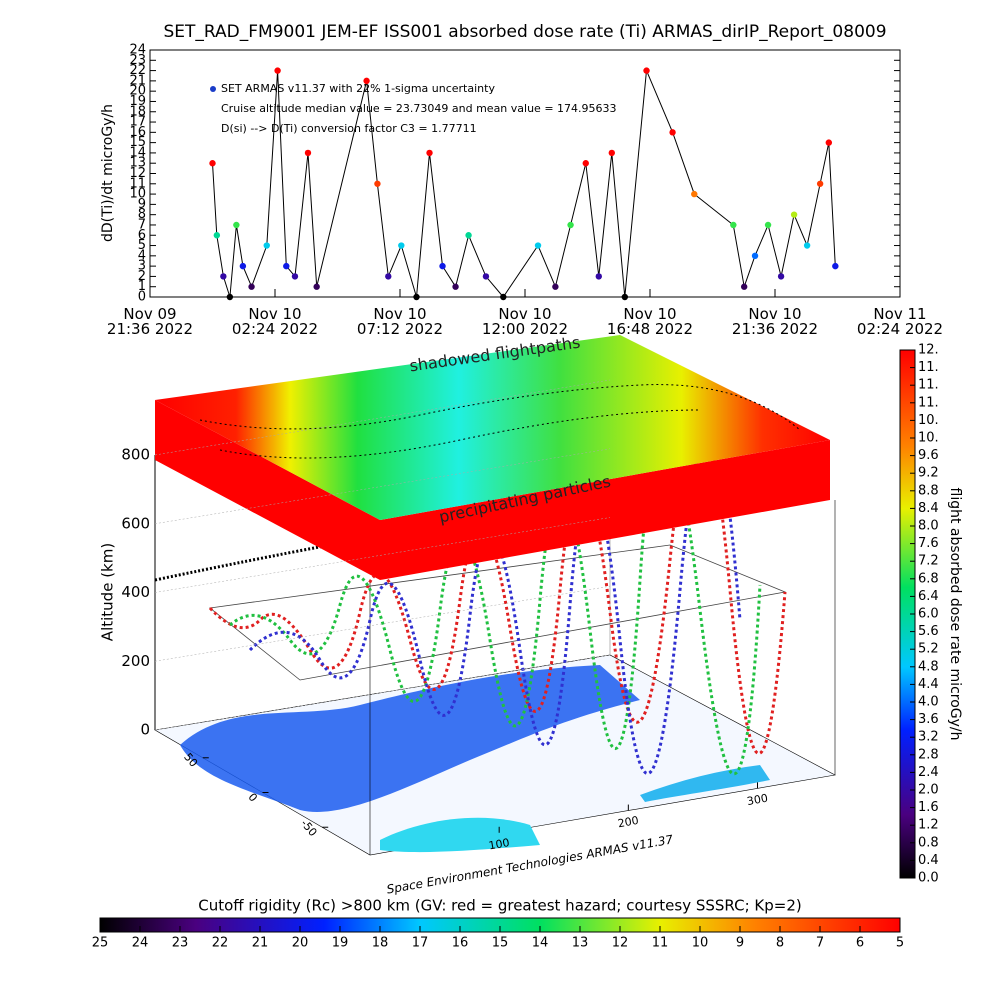  Describe the element at coordinates (700, 943) in the screenshot. I see `colorbar-tick-label: 10` at that location.